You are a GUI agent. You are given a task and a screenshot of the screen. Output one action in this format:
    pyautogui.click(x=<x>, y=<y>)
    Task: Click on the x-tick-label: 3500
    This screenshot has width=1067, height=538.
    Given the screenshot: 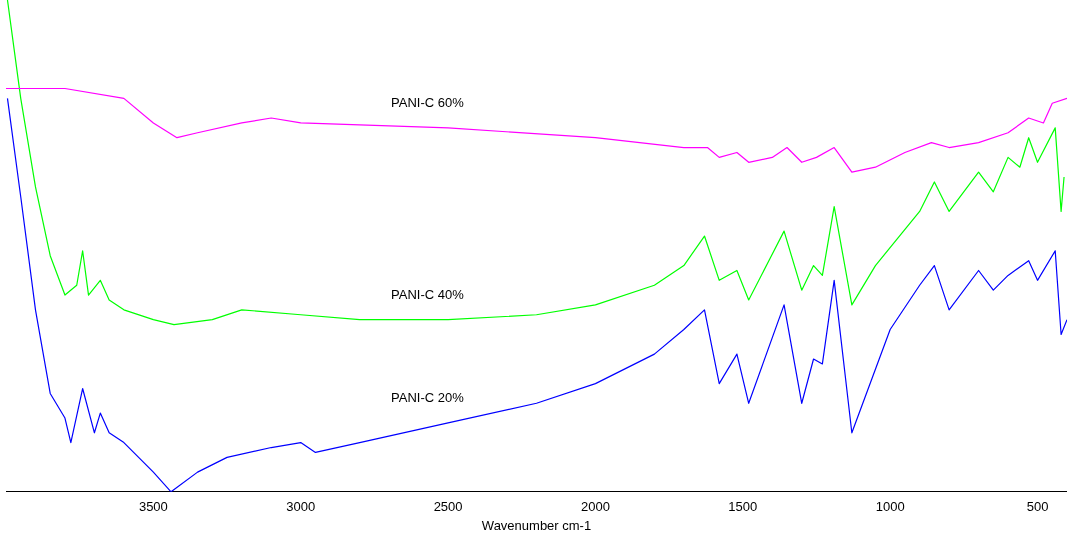 What is the action you would take?
    pyautogui.click(x=153, y=507)
    